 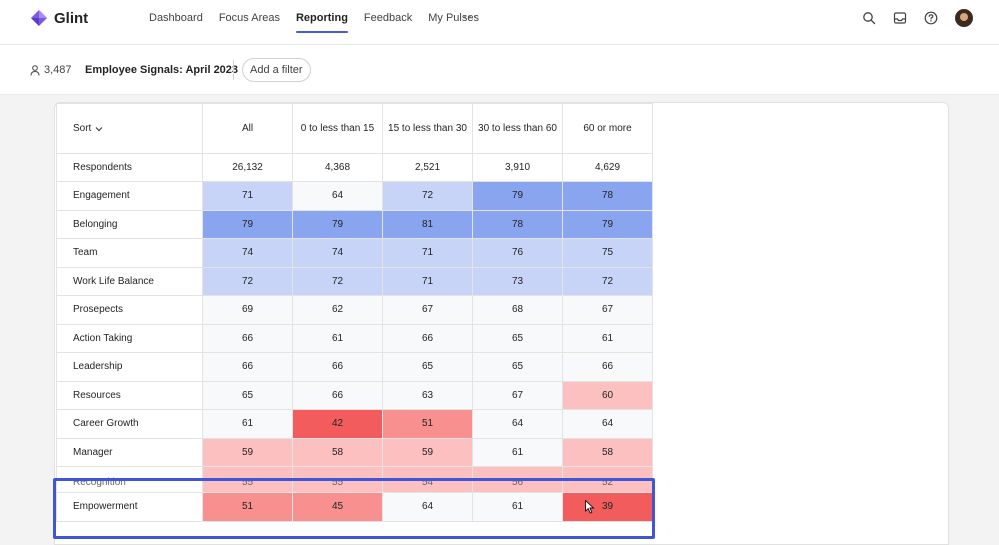 I want to click on column-header: 60 or more, so click(x=607, y=128).